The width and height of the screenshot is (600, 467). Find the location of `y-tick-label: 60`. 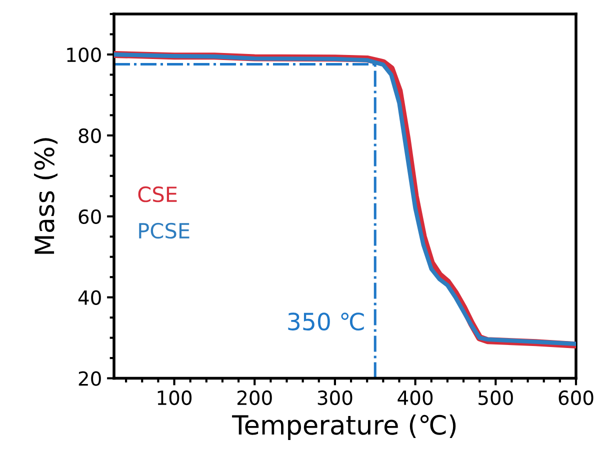

y-tick-label: 60 is located at coordinates (89, 216).